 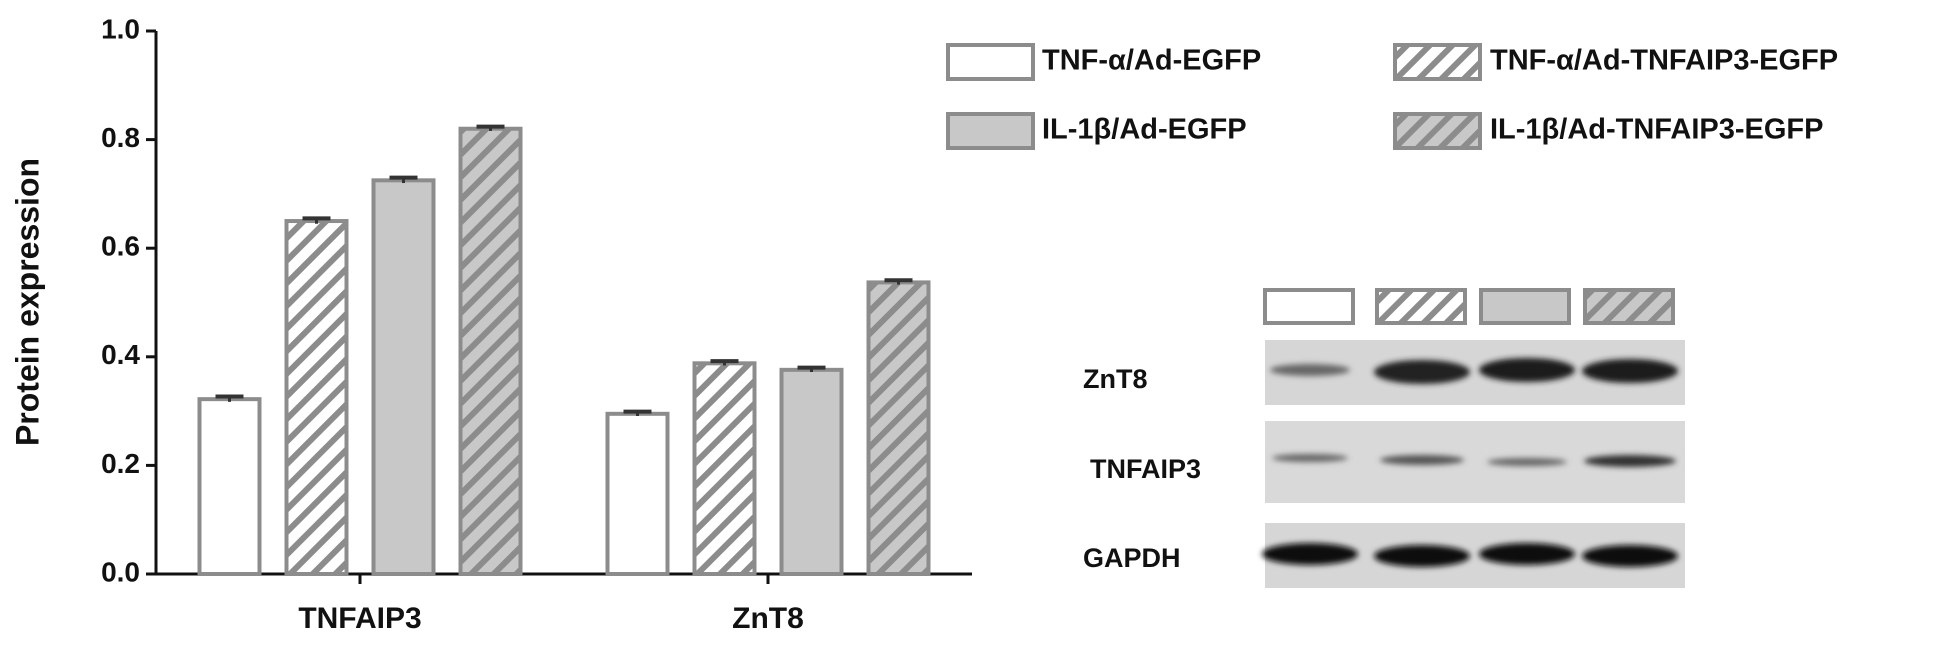 What do you see at coordinates (1144, 130) in the screenshot?
I see `legend-label: IL-1β/Ad-EGFP` at bounding box center [1144, 130].